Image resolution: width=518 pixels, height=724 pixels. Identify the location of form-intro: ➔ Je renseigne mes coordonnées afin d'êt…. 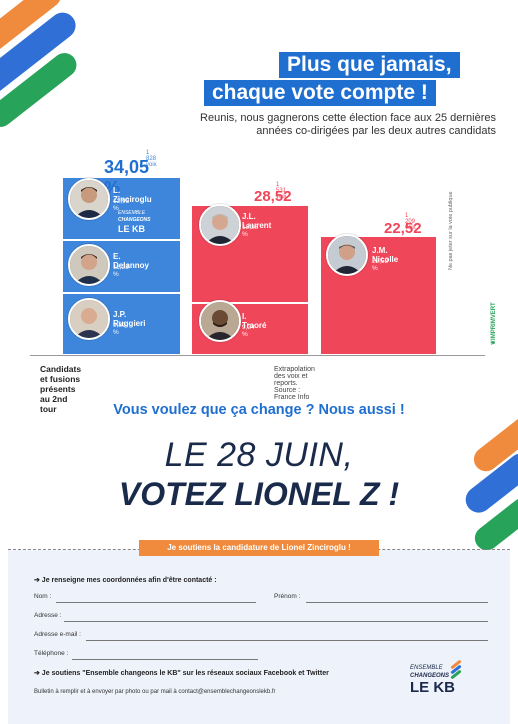
(125, 580).